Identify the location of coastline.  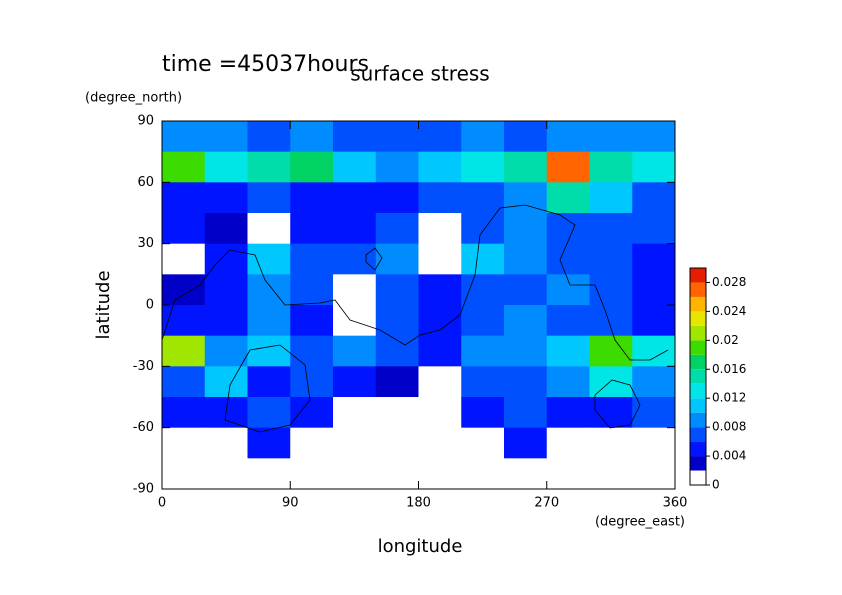
(267, 388).